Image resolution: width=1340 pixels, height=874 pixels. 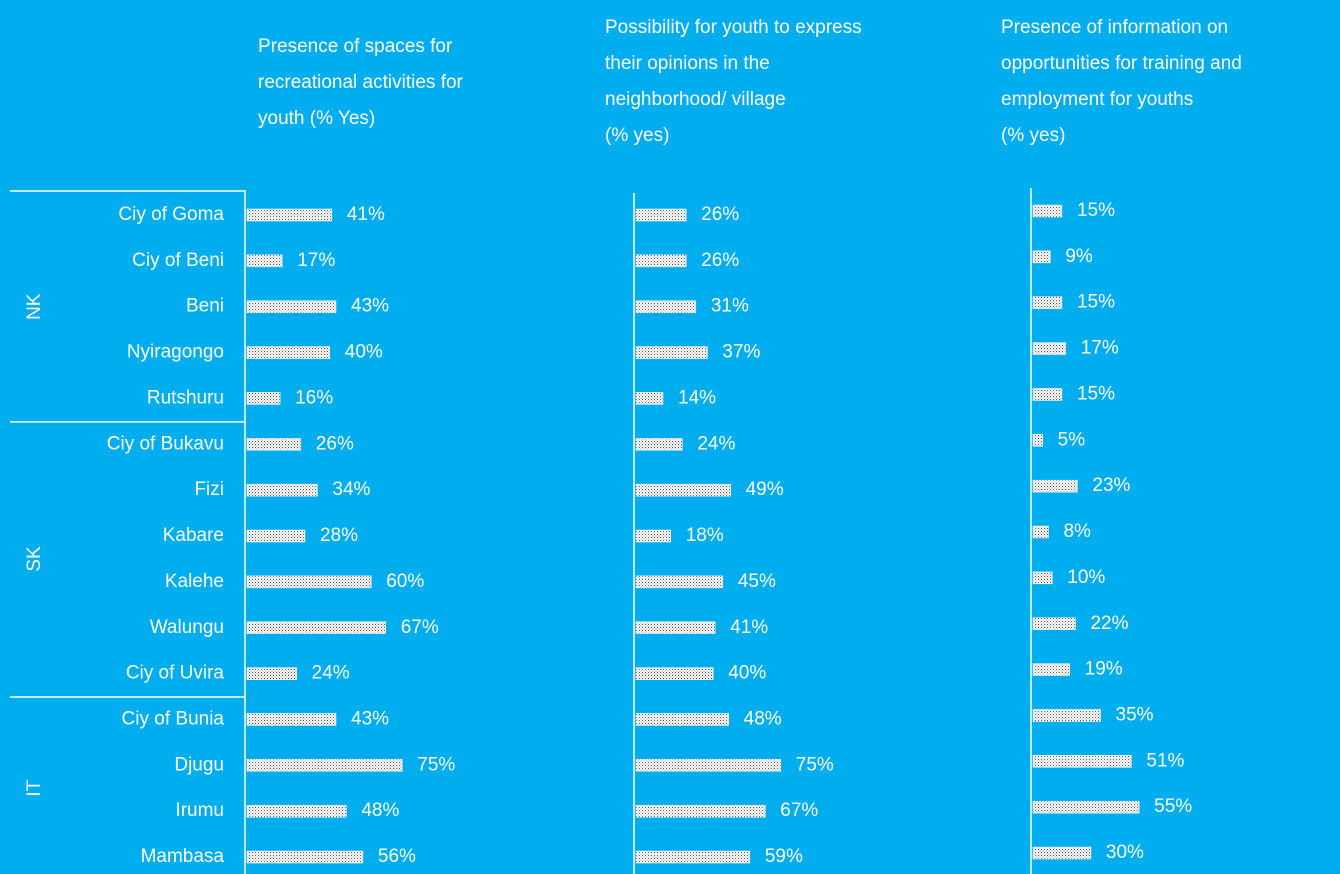 I want to click on category-label: Mambasa, so click(x=183, y=856).